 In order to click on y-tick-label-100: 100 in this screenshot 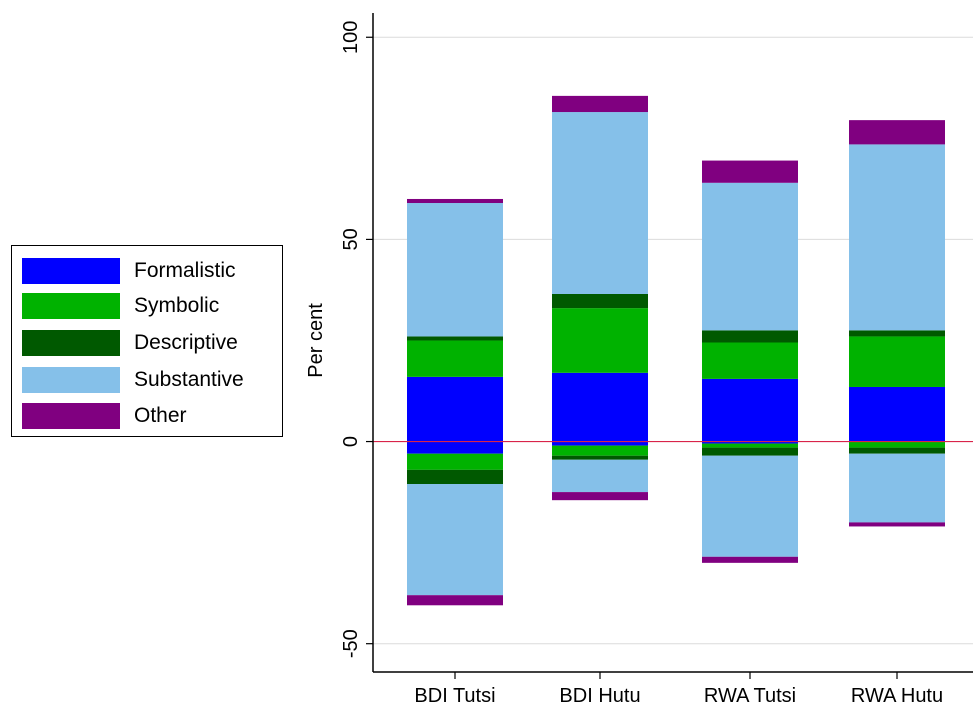, I will do `click(351, 37)`.